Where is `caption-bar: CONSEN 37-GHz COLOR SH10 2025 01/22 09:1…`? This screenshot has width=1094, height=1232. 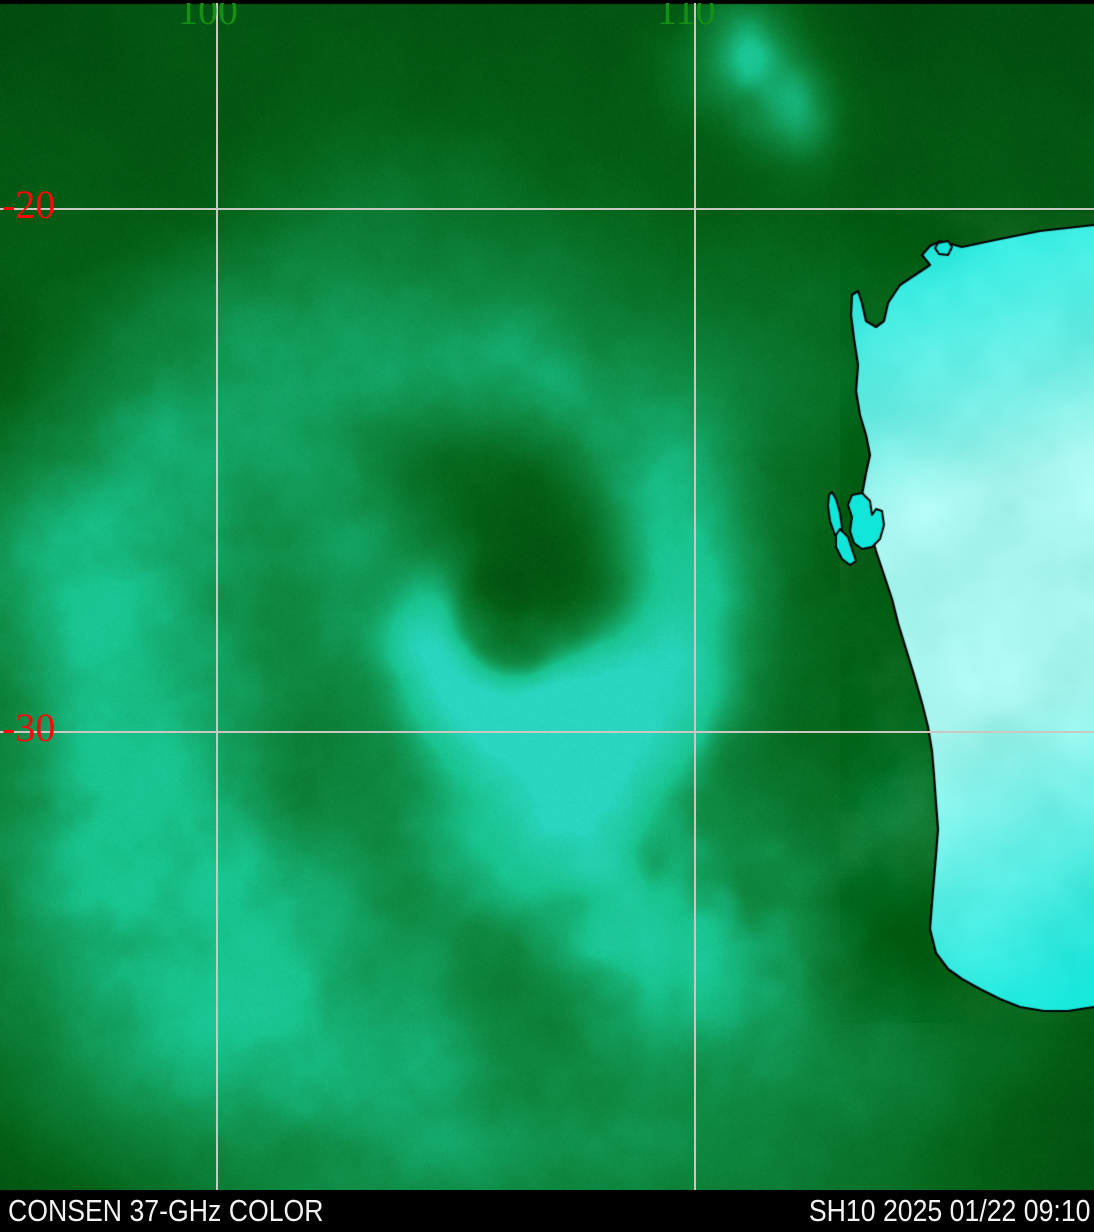 caption-bar: CONSEN 37-GHz COLOR SH10 2025 01/22 09:1… is located at coordinates (547, 1211).